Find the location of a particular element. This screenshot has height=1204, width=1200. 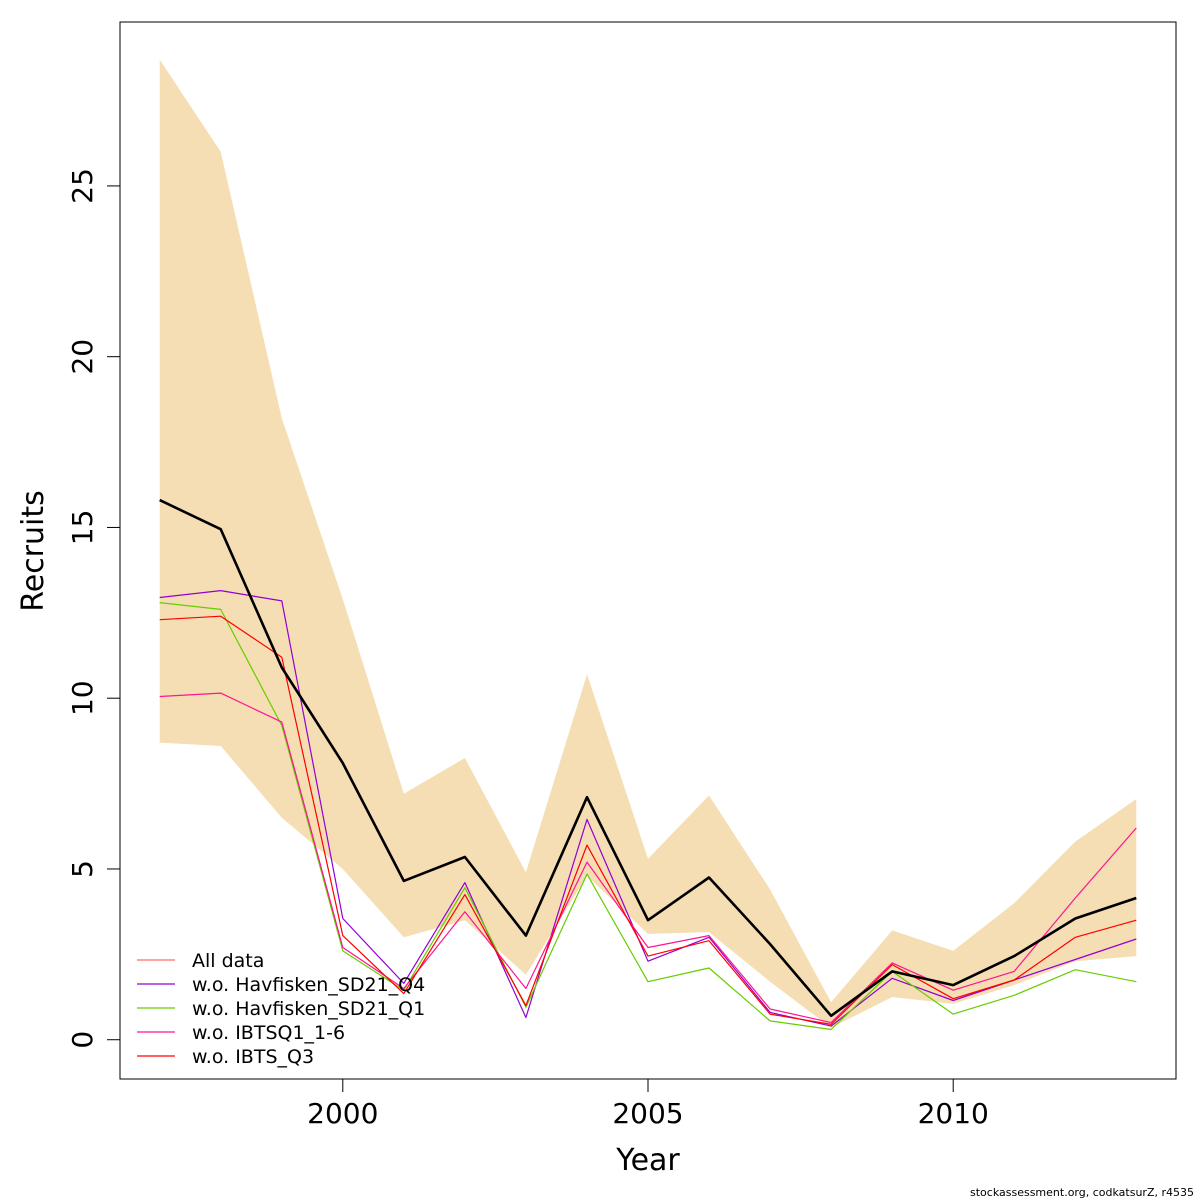

x-axis-title: Year is located at coordinates (647, 1160).